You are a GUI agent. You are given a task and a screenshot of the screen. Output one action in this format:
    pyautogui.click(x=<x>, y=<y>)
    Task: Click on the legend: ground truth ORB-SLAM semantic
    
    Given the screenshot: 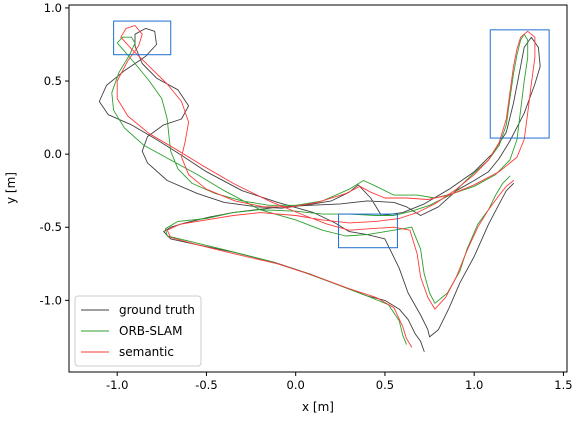 What is the action you would take?
    pyautogui.click(x=138, y=331)
    